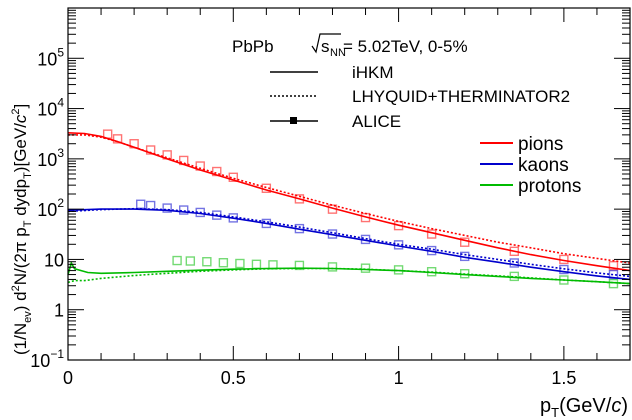  I want to click on y-tick-label: 10³, so click(50, 158).